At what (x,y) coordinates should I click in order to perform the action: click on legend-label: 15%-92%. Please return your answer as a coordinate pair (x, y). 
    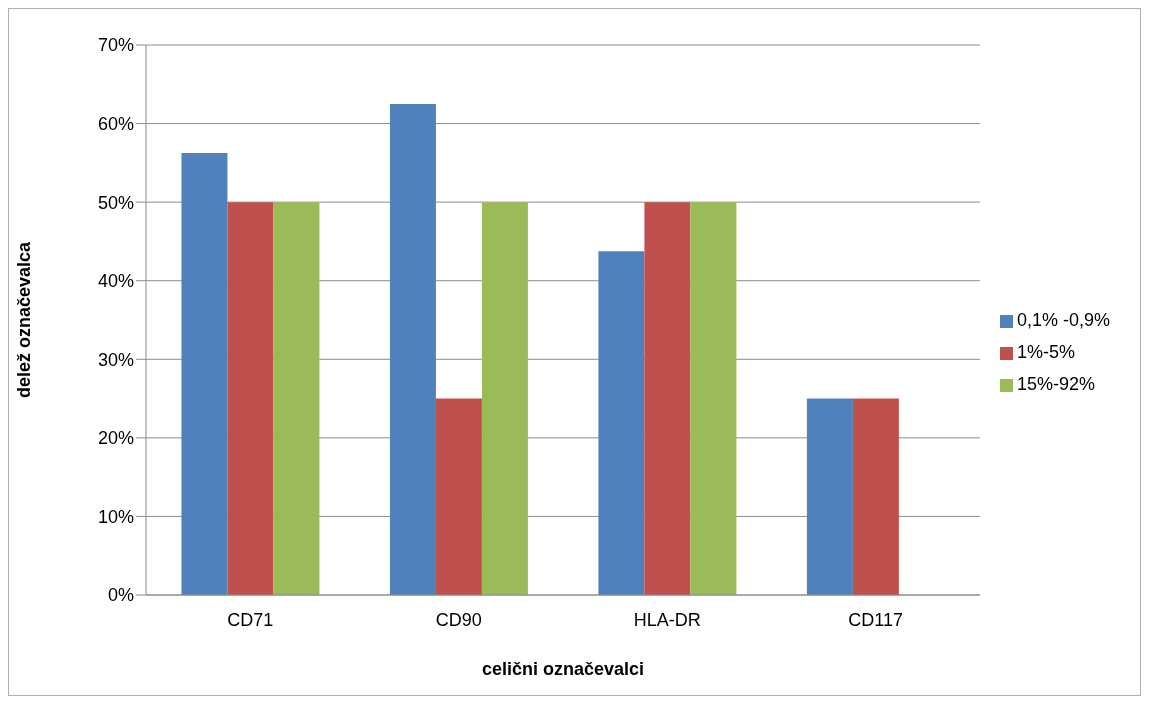
    Looking at the image, I should click on (1055, 384).